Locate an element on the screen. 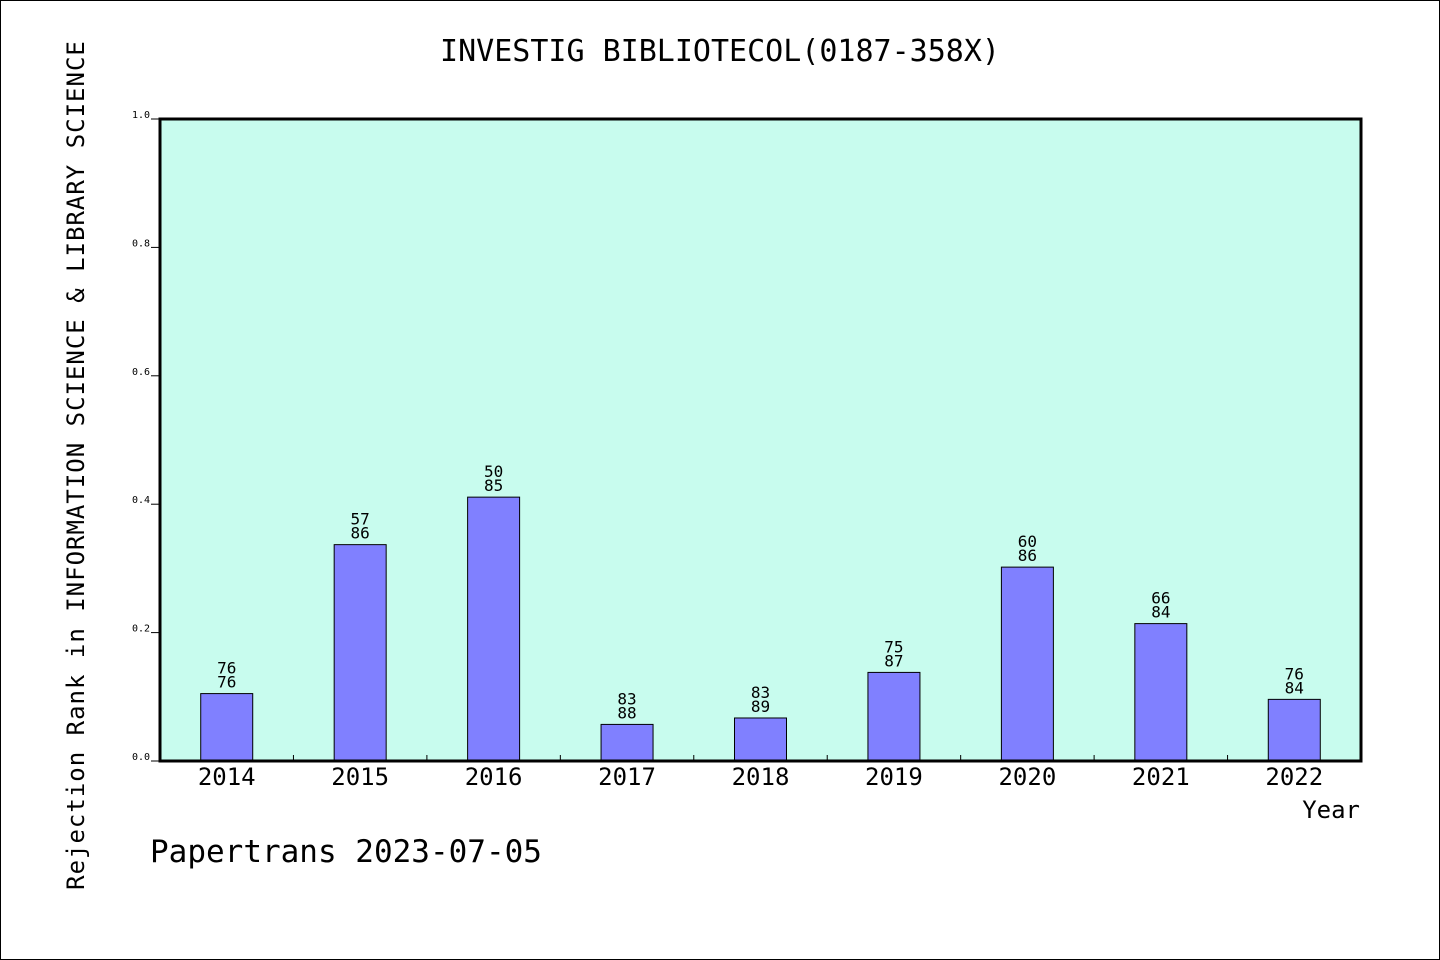 The image size is (1440, 960). bar-label-top-2014: 76 is located at coordinates (226, 668).